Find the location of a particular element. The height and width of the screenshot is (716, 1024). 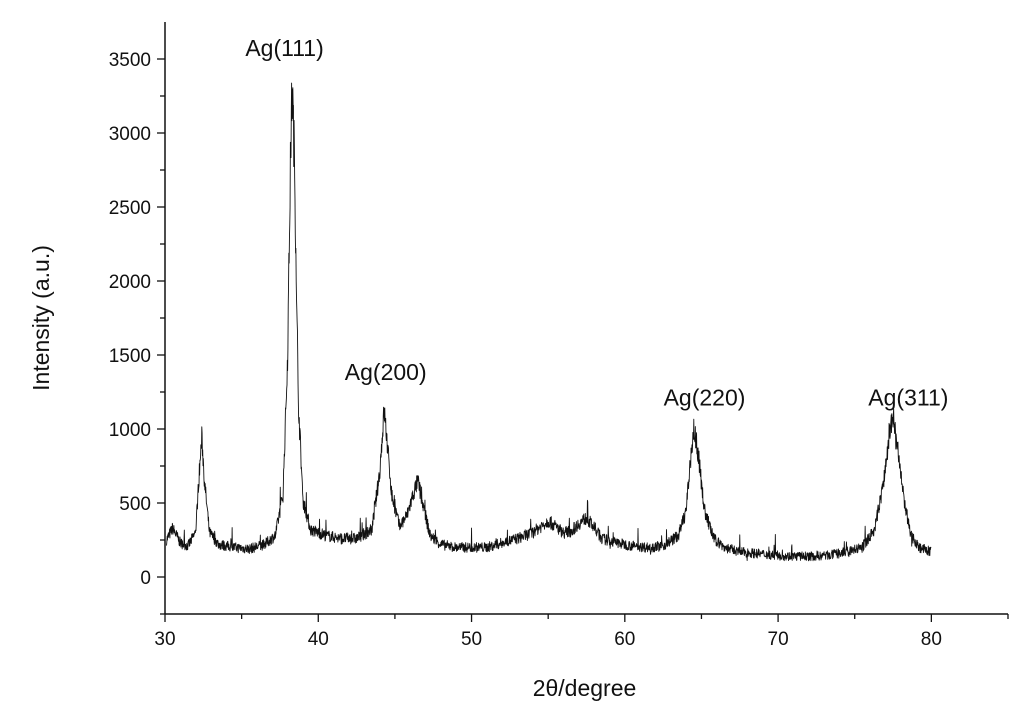

peak-label: Ag(220) is located at coordinates (705, 397).